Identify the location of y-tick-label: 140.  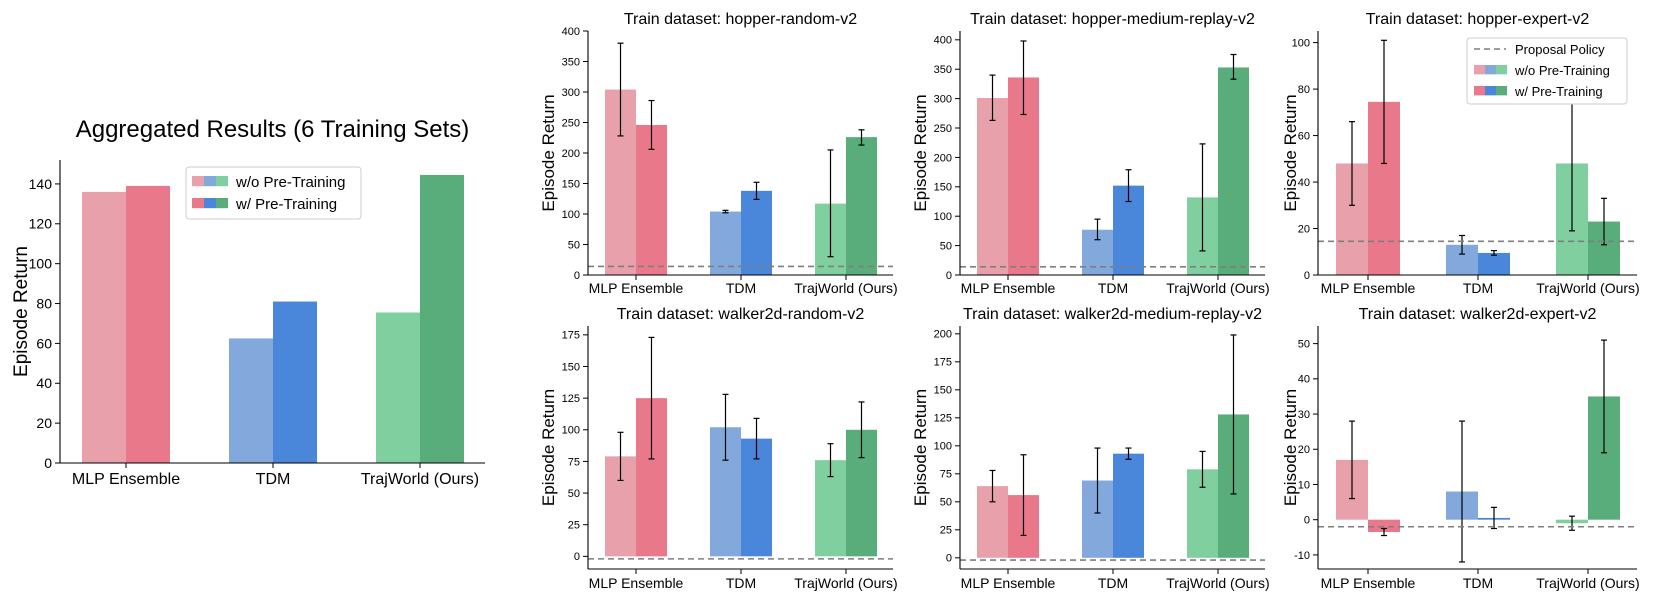
(41, 184).